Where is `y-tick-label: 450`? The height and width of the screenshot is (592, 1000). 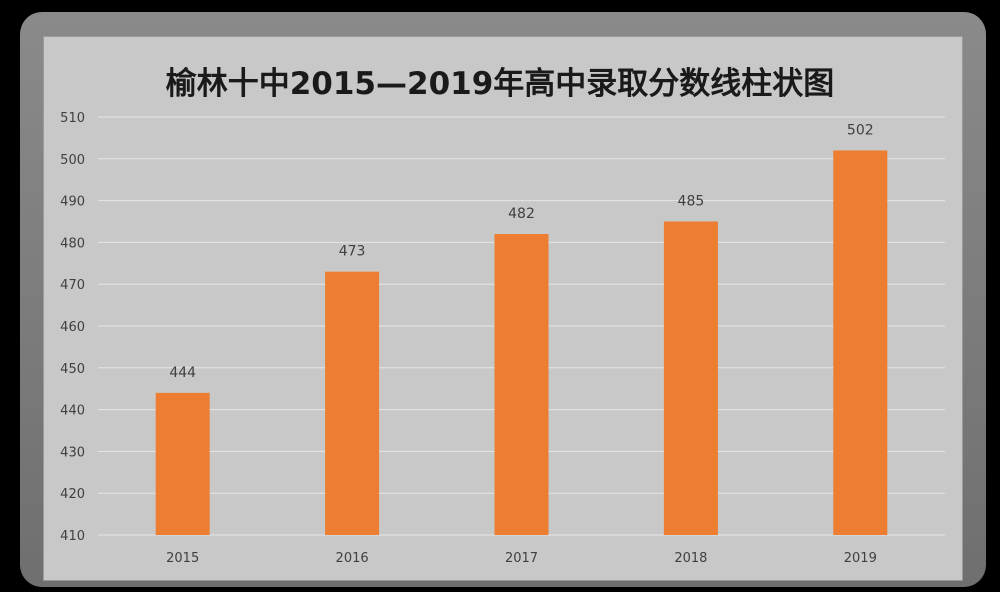
y-tick-label: 450 is located at coordinates (72, 369).